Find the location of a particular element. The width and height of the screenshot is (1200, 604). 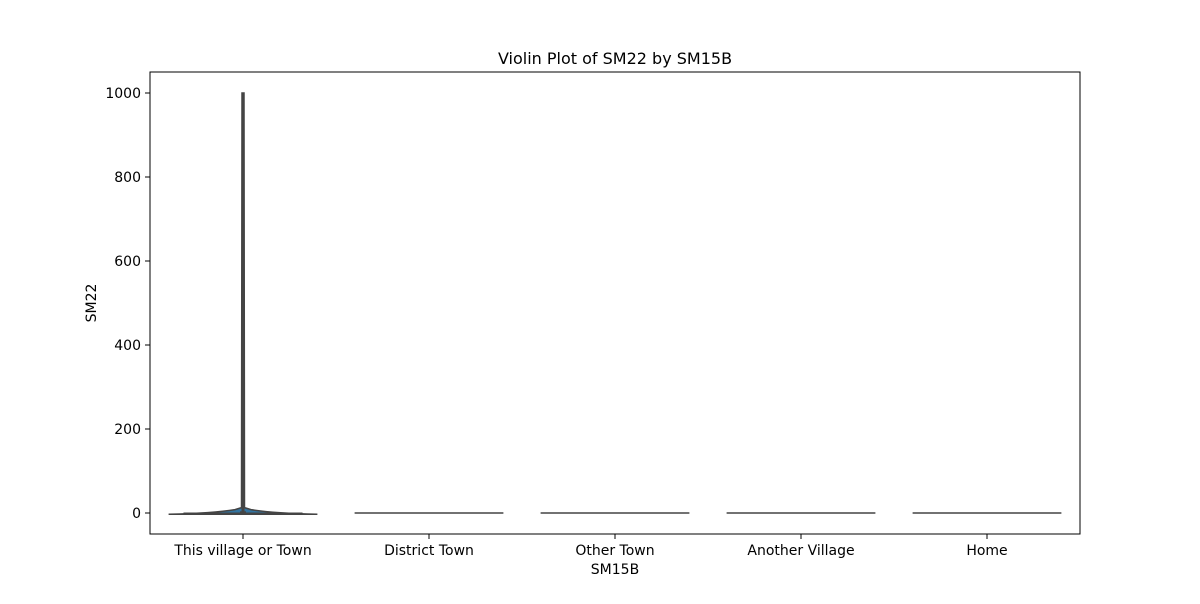

y-axis-ticks: 0 200 400 600 800 1000 is located at coordinates (127, 304).